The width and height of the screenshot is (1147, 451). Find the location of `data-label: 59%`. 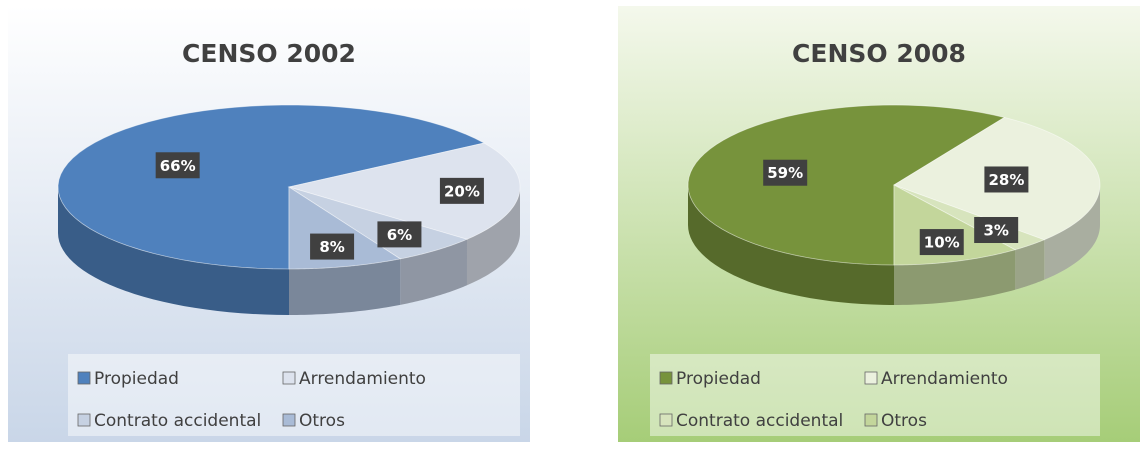

data-label: 59% is located at coordinates (785, 173).